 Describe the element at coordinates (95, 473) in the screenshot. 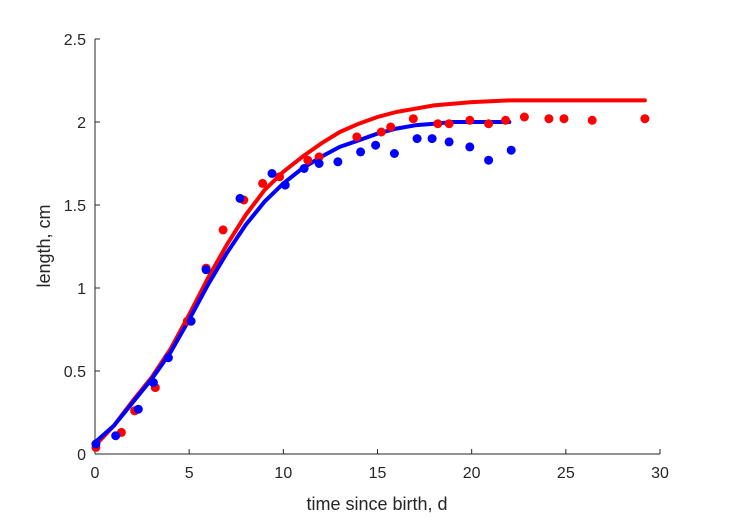

I see `x-tick-label: 0` at that location.